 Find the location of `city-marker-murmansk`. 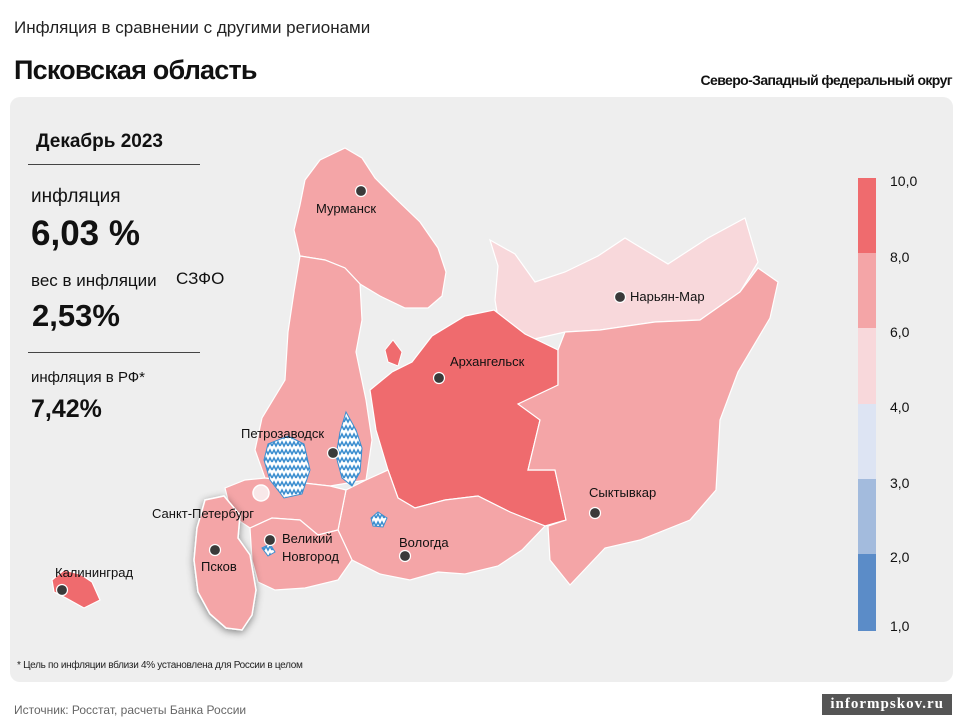

city-marker-murmansk is located at coordinates (361, 191).